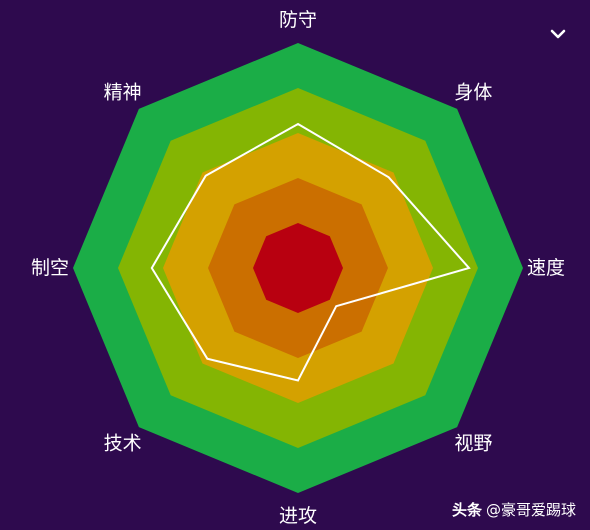  I want to click on watermark: 头条 @豪哥爱踢球, so click(514, 509).